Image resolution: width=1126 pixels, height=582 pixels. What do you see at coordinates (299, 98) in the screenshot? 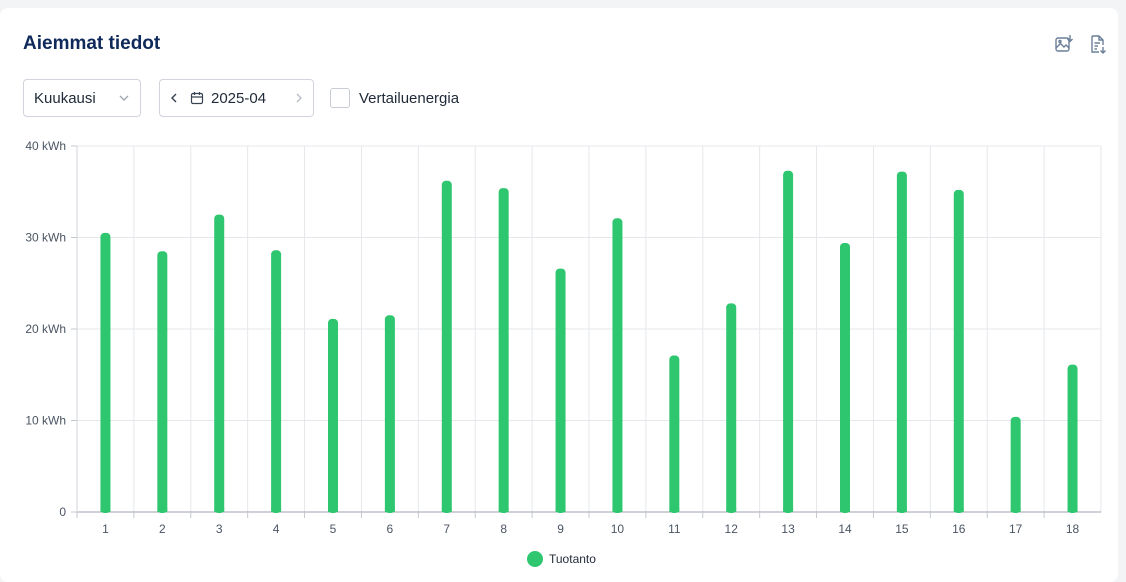
I see `chevron-right-icon` at bounding box center [299, 98].